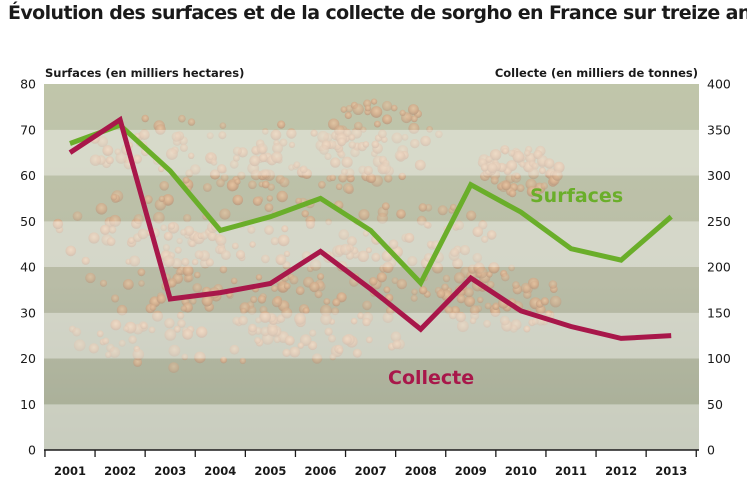 The image size is (747, 487). I want to click on left-tick-label: 70, so click(28, 129).